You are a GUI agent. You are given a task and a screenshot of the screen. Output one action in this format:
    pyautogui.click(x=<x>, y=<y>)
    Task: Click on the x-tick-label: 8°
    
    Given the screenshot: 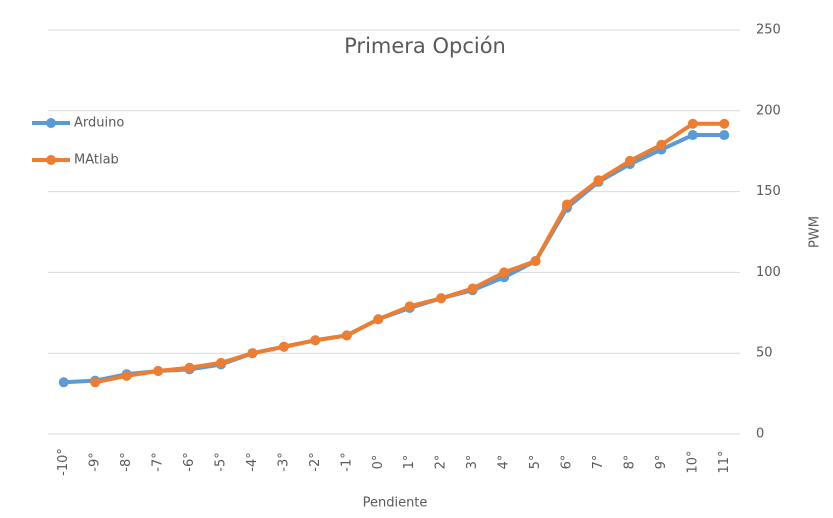 What is the action you would take?
    pyautogui.click(x=629, y=462)
    